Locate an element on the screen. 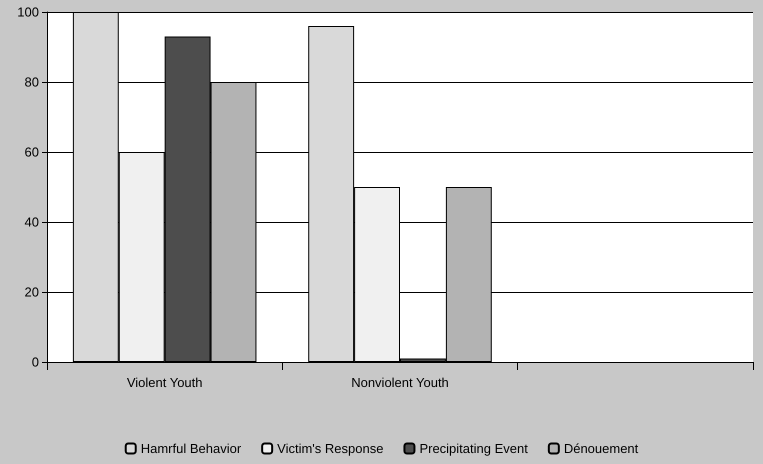 The image size is (763, 464). legend-label: Dénouement is located at coordinates (601, 448).